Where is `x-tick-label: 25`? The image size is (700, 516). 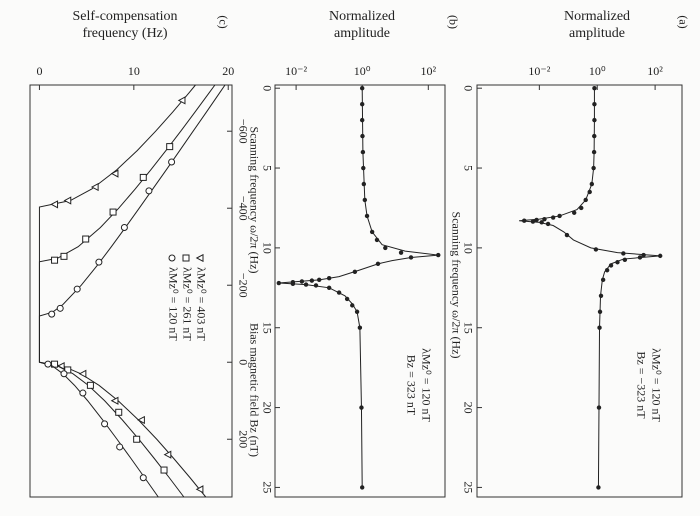 x-tick-label: 25 is located at coordinates (267, 487).